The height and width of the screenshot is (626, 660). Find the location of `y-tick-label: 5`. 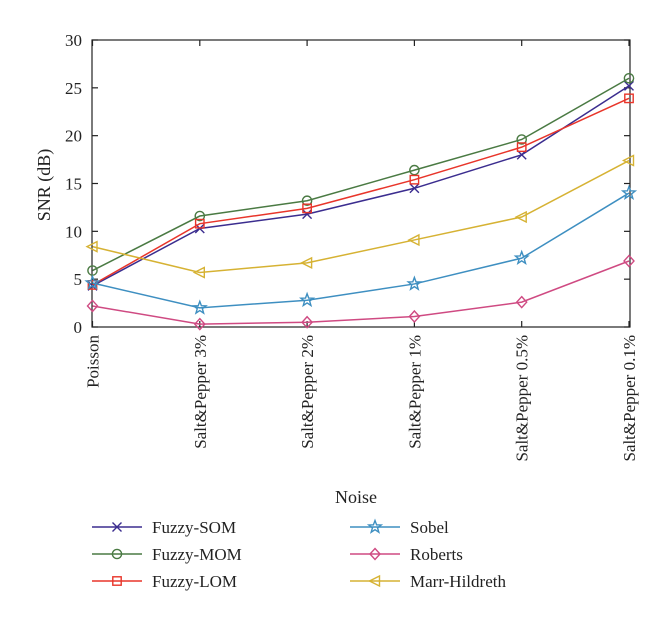

y-tick-label: 5 is located at coordinates (78, 279).